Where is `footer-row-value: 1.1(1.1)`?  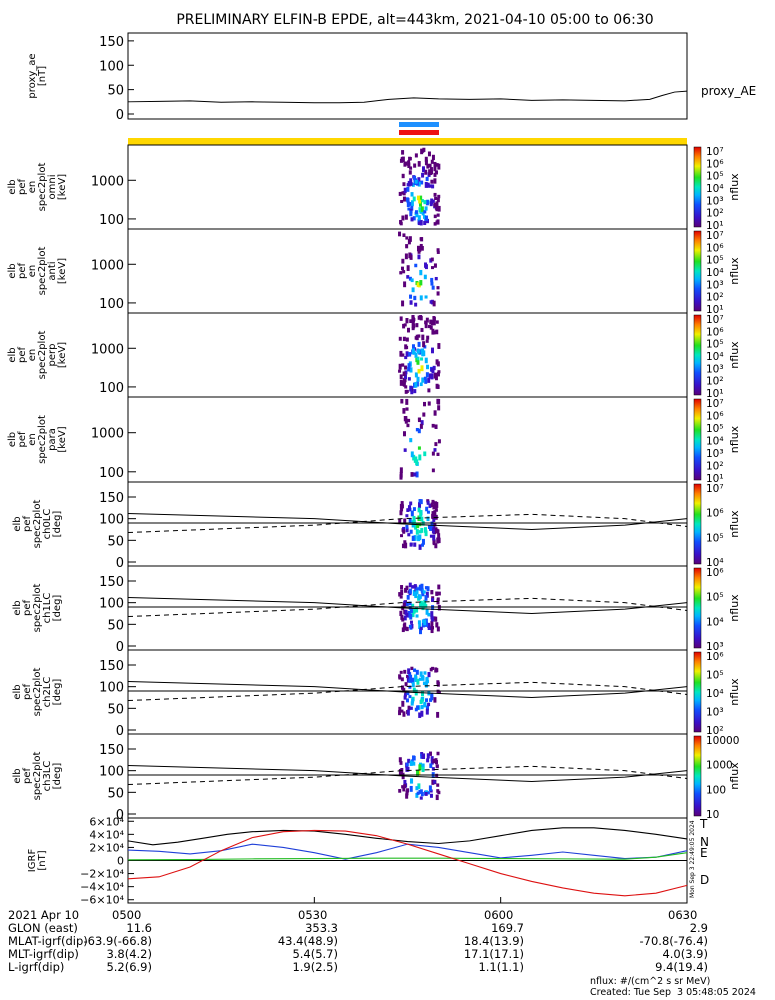 footer-row-value: 1.1(1.1) is located at coordinates (501, 967).